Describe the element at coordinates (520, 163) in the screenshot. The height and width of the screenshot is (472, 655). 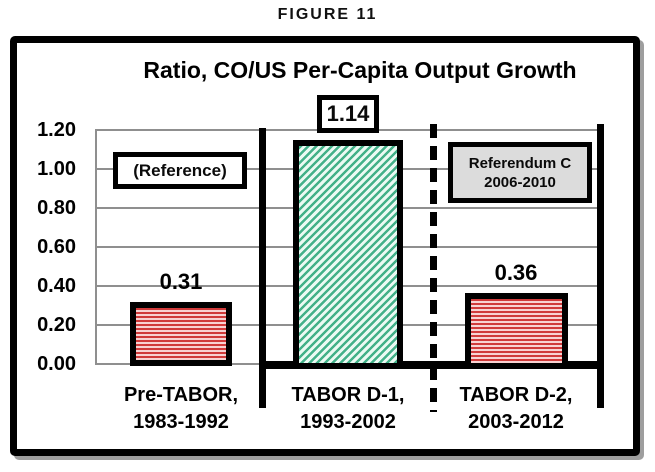
I see `referendum-c-line1: Referendum C` at that location.